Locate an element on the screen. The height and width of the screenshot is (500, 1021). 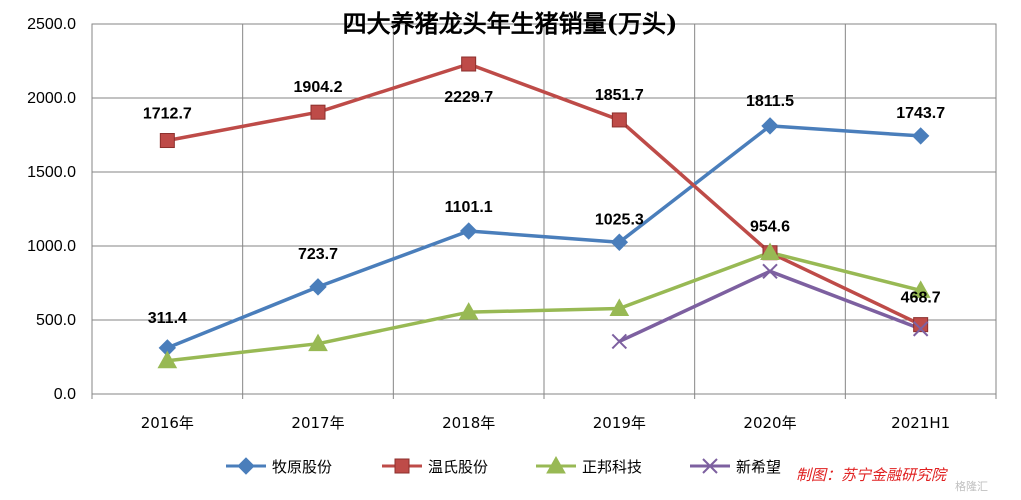
y-tick-label: 2000.0 is located at coordinates (51, 98).